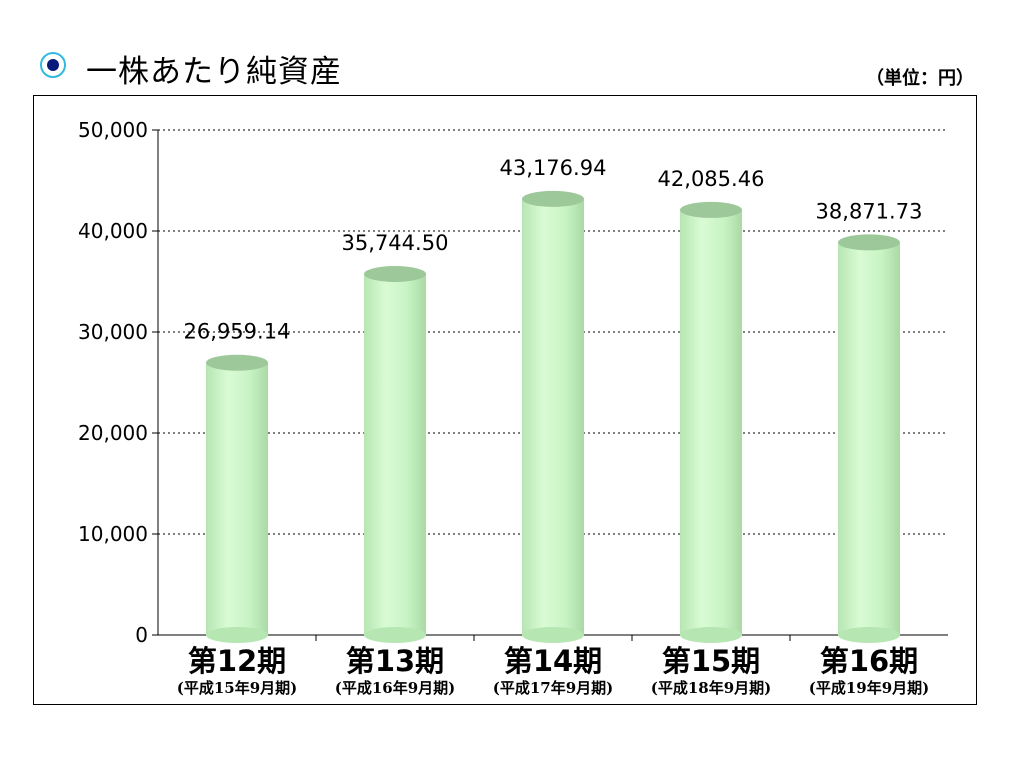  What do you see at coordinates (711, 661) in the screenshot?
I see `category-label: 第15期` at bounding box center [711, 661].